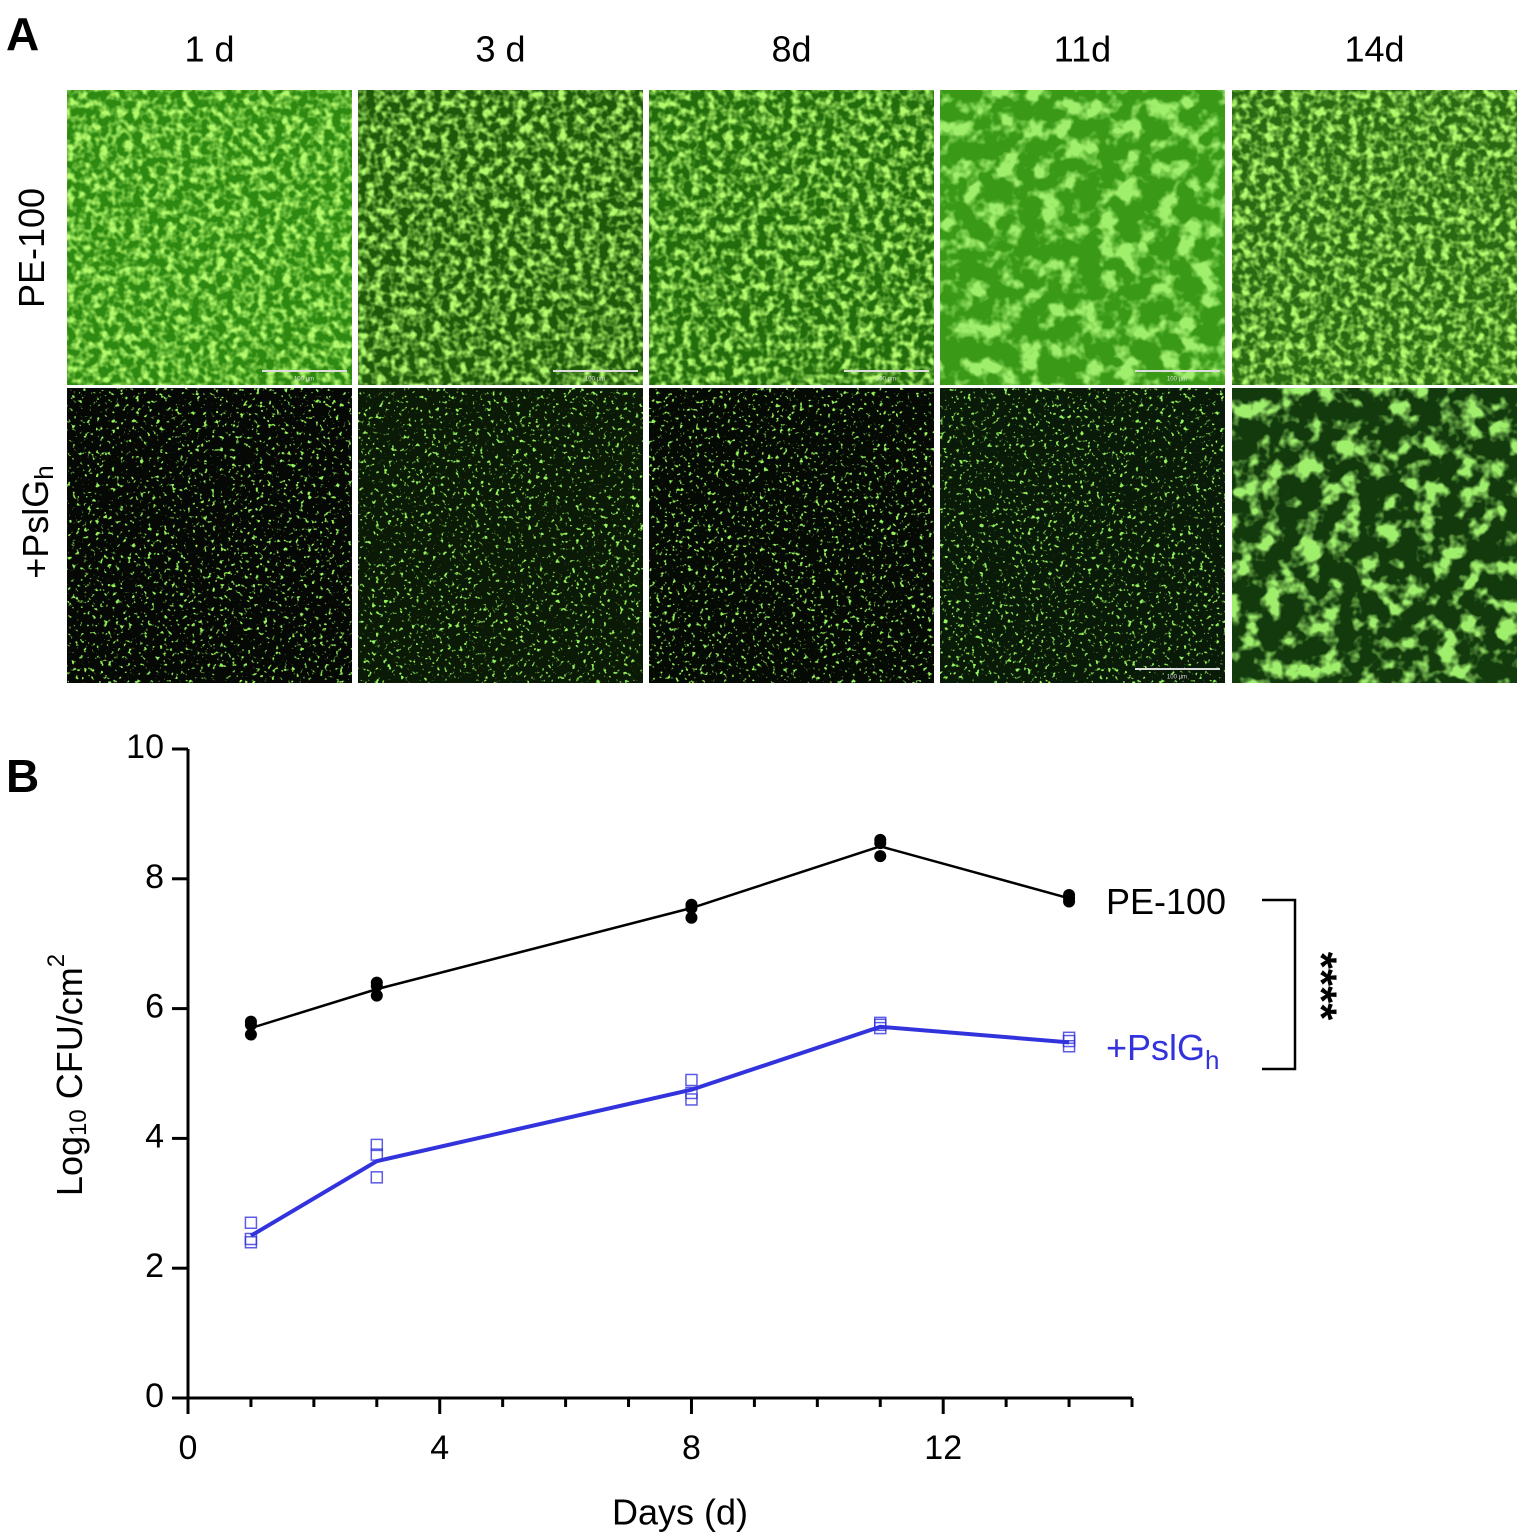  What do you see at coordinates (188, 1448) in the screenshot?
I see `x-tick-label: 0` at bounding box center [188, 1448].